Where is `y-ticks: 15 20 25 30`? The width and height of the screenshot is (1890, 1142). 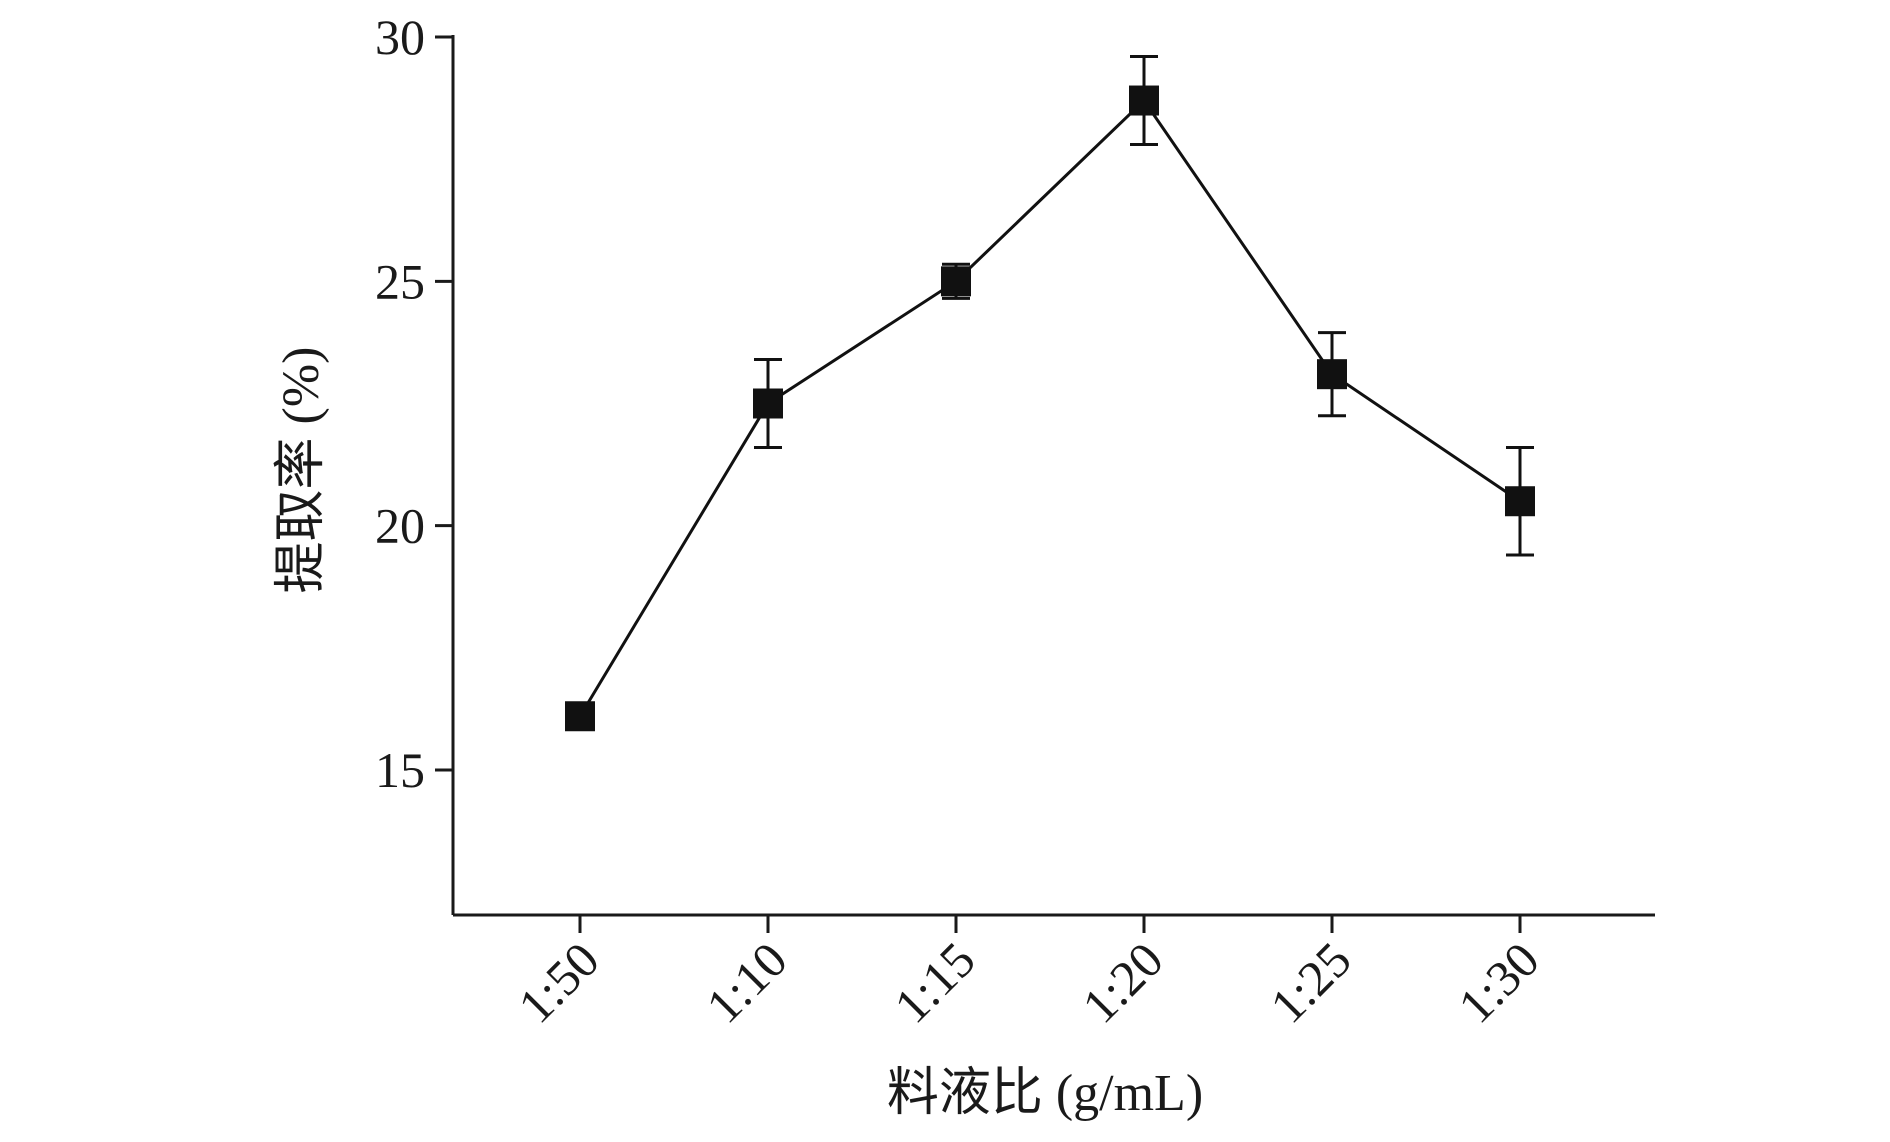 y-ticks: 15 20 25 30 is located at coordinates (414, 403).